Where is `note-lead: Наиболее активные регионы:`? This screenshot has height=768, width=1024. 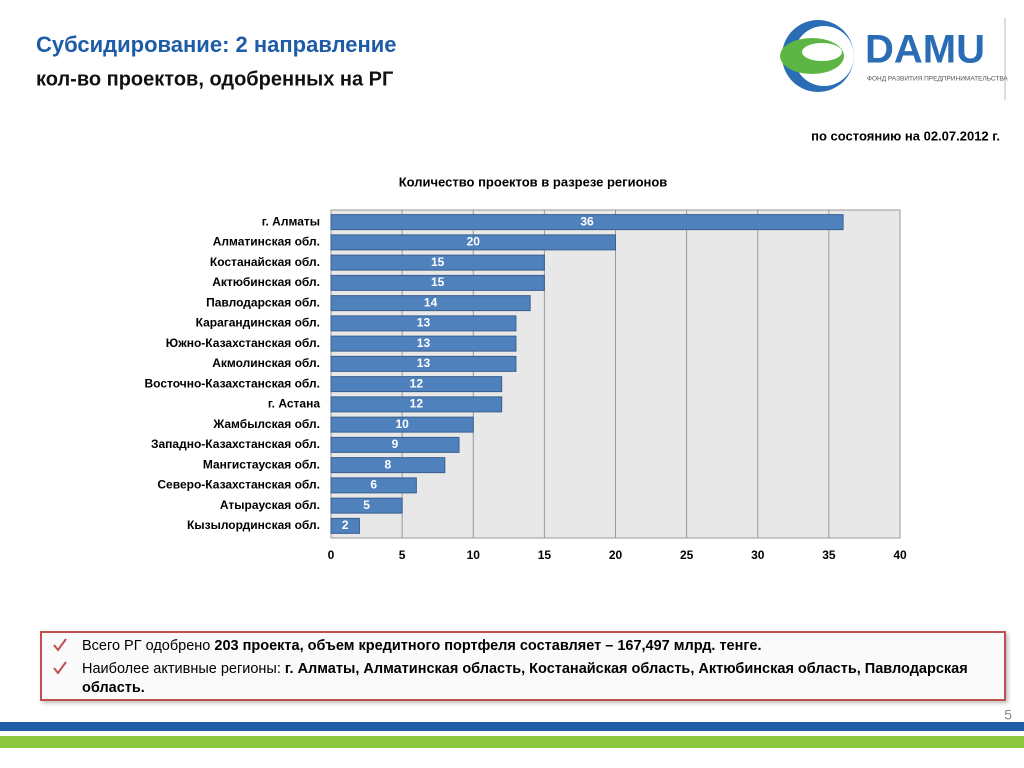 note-lead: Наиболее активные регионы: is located at coordinates (181, 669).